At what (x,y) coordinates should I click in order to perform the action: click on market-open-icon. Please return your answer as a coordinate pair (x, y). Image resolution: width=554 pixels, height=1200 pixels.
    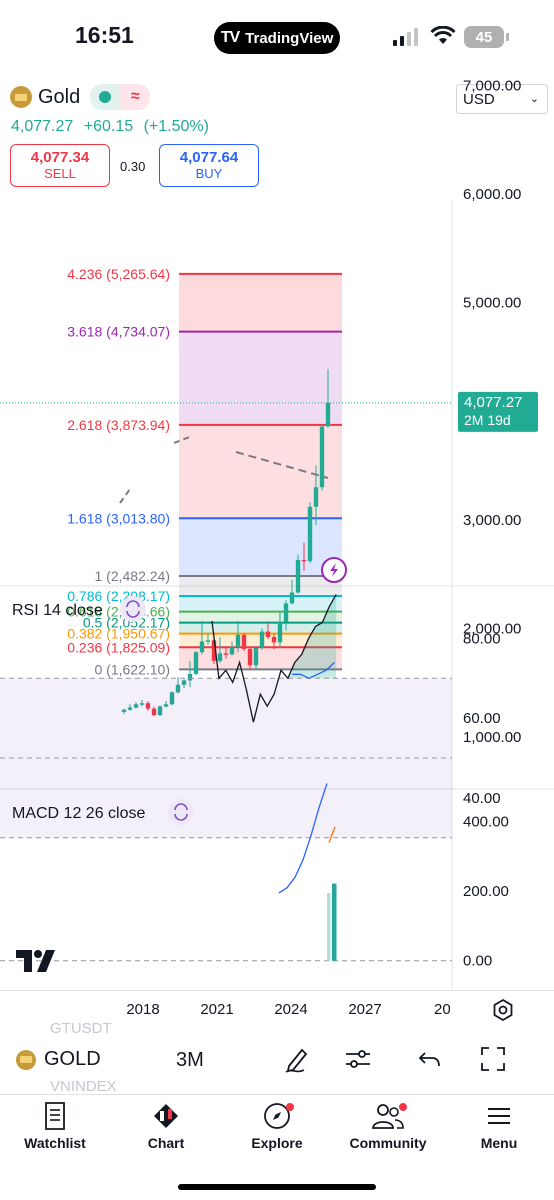
    Looking at the image, I should click on (105, 97).